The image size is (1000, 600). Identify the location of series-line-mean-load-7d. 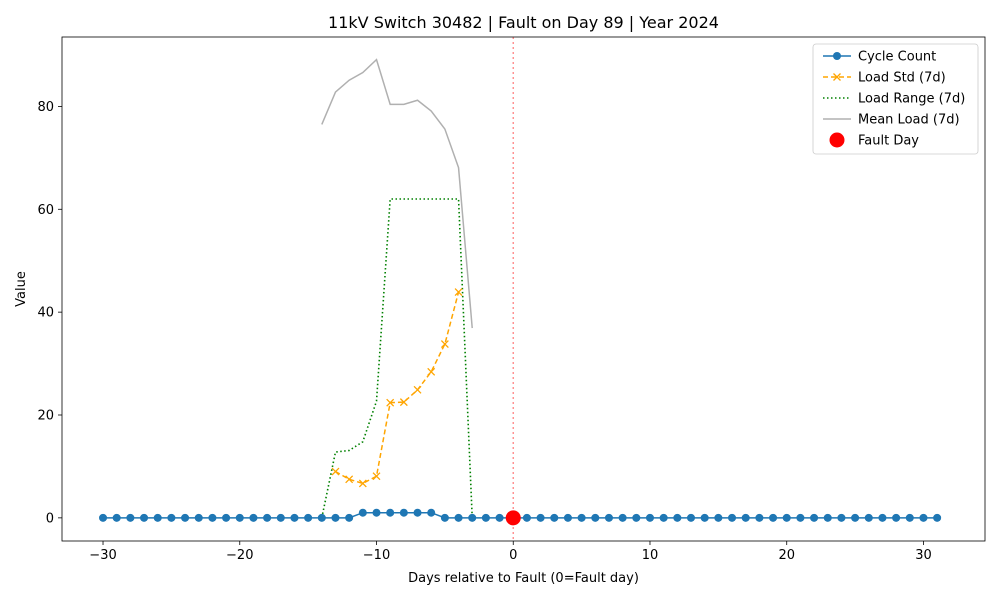
(397, 193).